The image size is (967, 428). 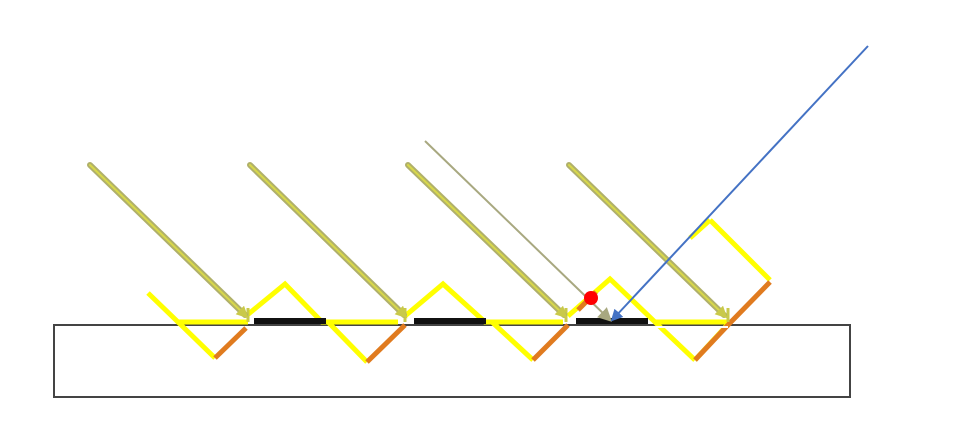 I want to click on absorber-strips, so click(x=451, y=321).